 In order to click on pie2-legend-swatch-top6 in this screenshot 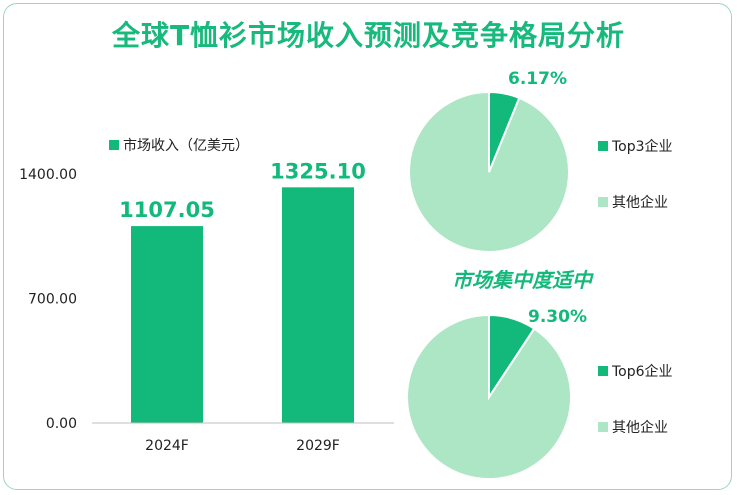, I will do `click(603, 371)`.